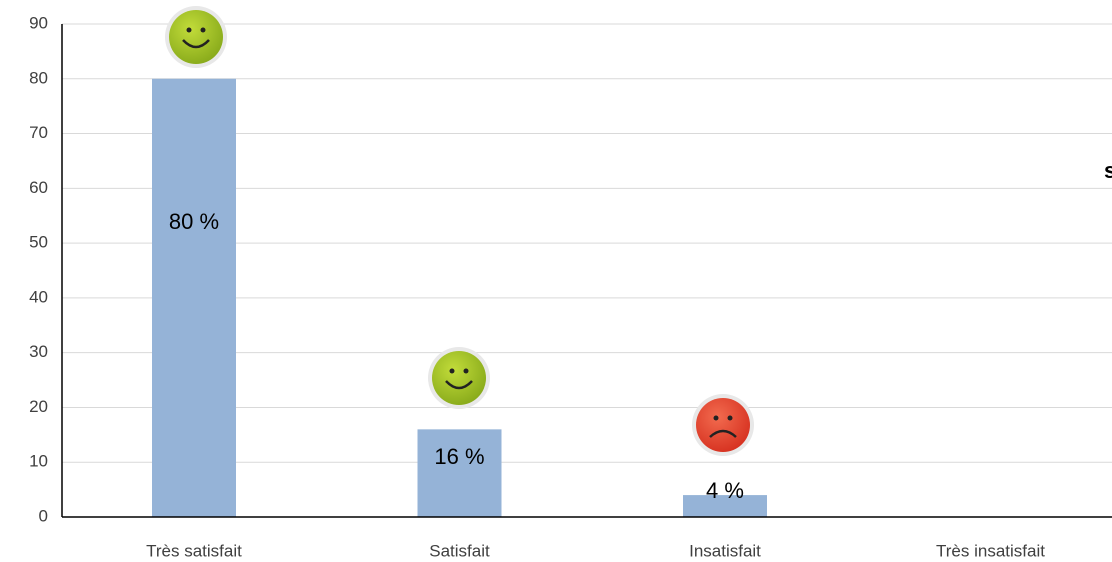 The image size is (1112, 562). I want to click on annotation: s, so click(1108, 170).